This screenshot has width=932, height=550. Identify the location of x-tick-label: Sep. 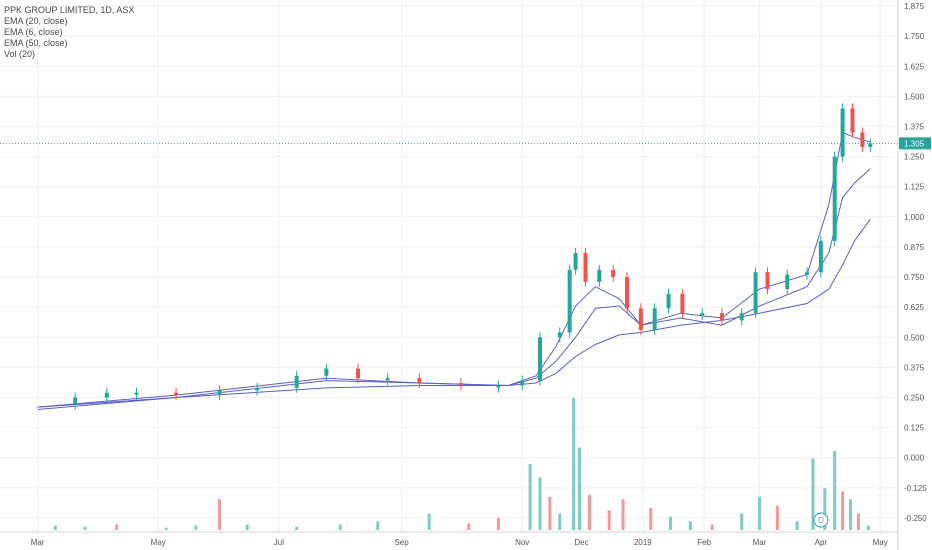
(401, 542).